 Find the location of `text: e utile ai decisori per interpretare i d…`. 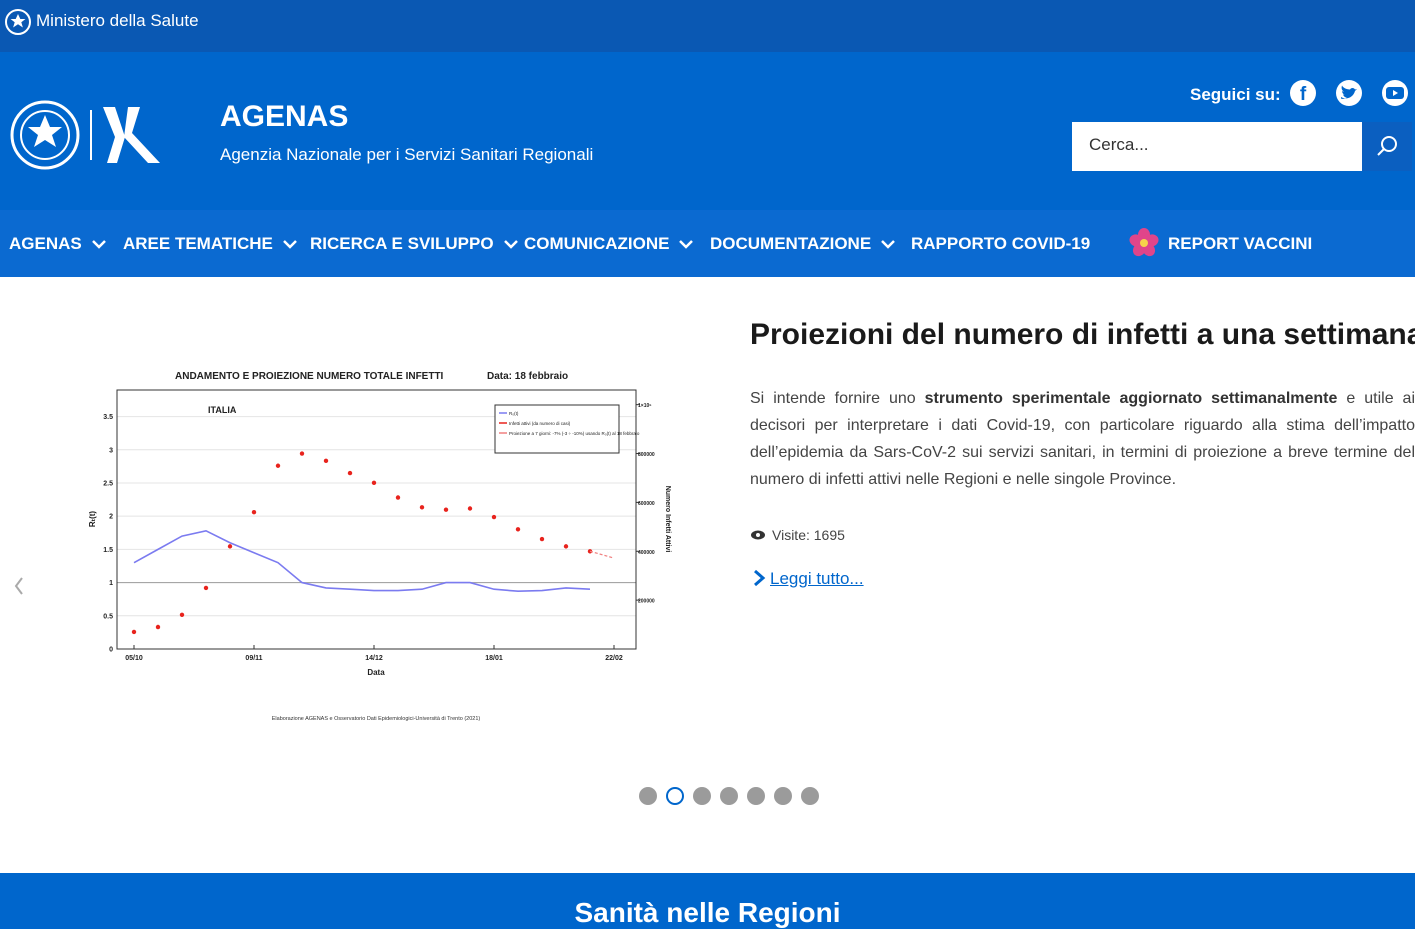

text: e utile ai decisori per interpretare i d… is located at coordinates (1082, 439).